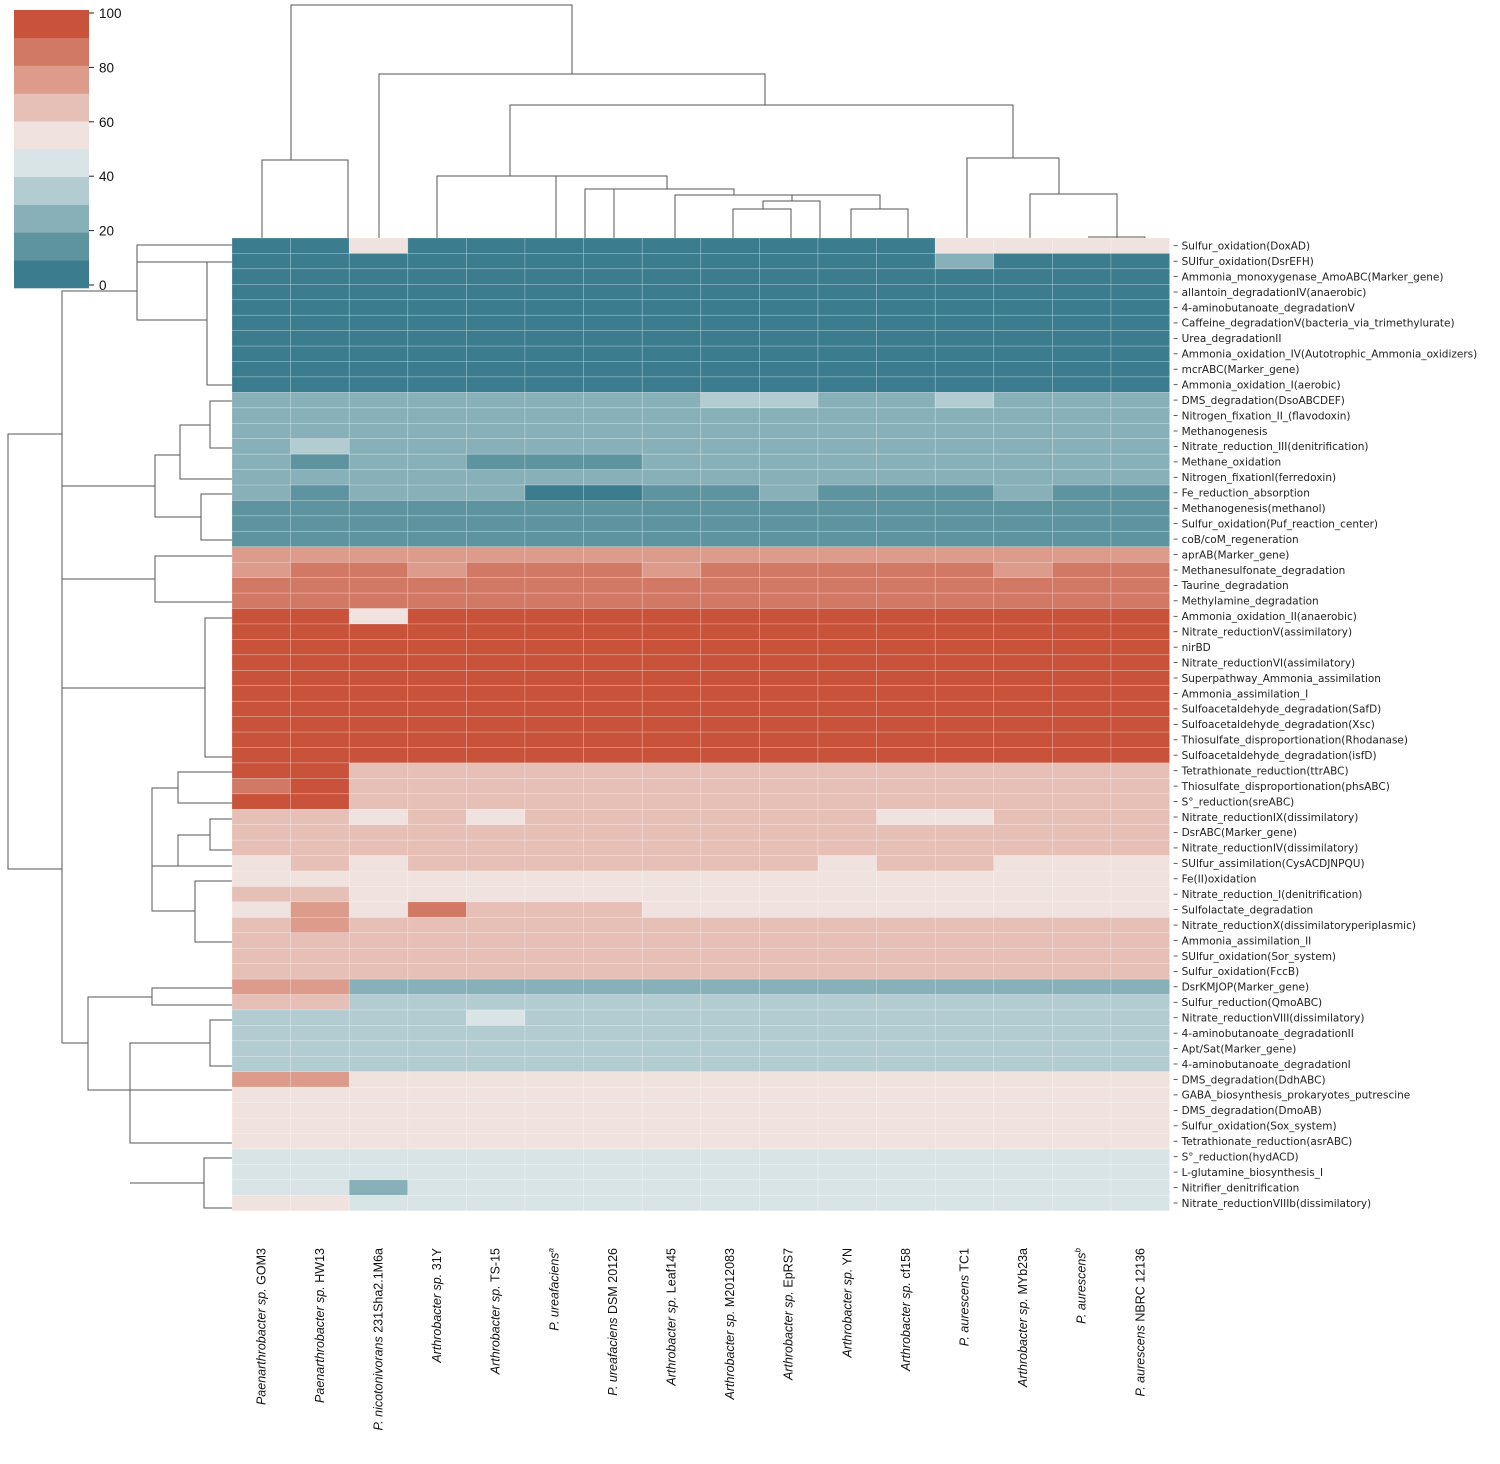  What do you see at coordinates (496, 1311) in the screenshot?
I see `column-label: Arthrobacter sp. TS-15` at bounding box center [496, 1311].